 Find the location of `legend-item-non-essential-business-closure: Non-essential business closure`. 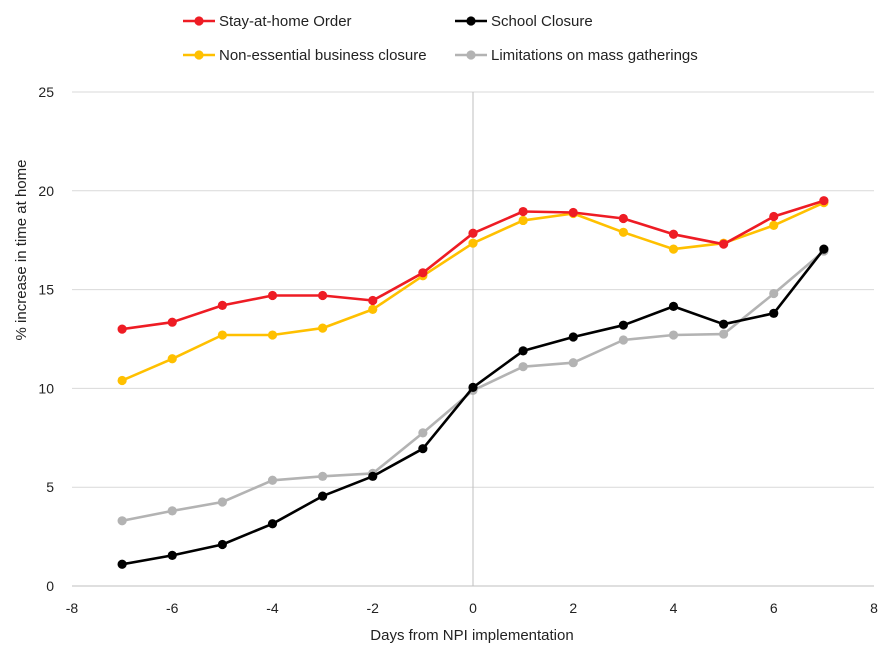

legend-item-non-essential-business-closure: Non-essential business closure is located at coordinates (305, 55).